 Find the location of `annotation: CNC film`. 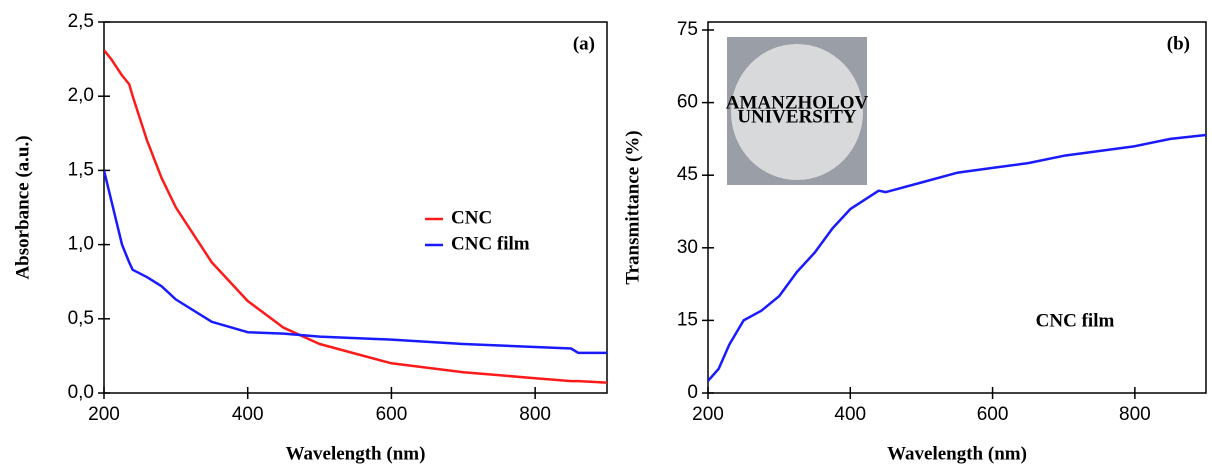

annotation: CNC film is located at coordinates (1075, 320).